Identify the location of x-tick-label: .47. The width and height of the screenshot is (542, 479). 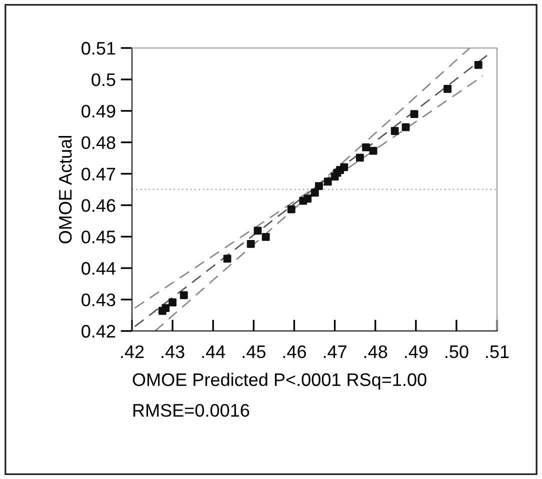
(335, 352).